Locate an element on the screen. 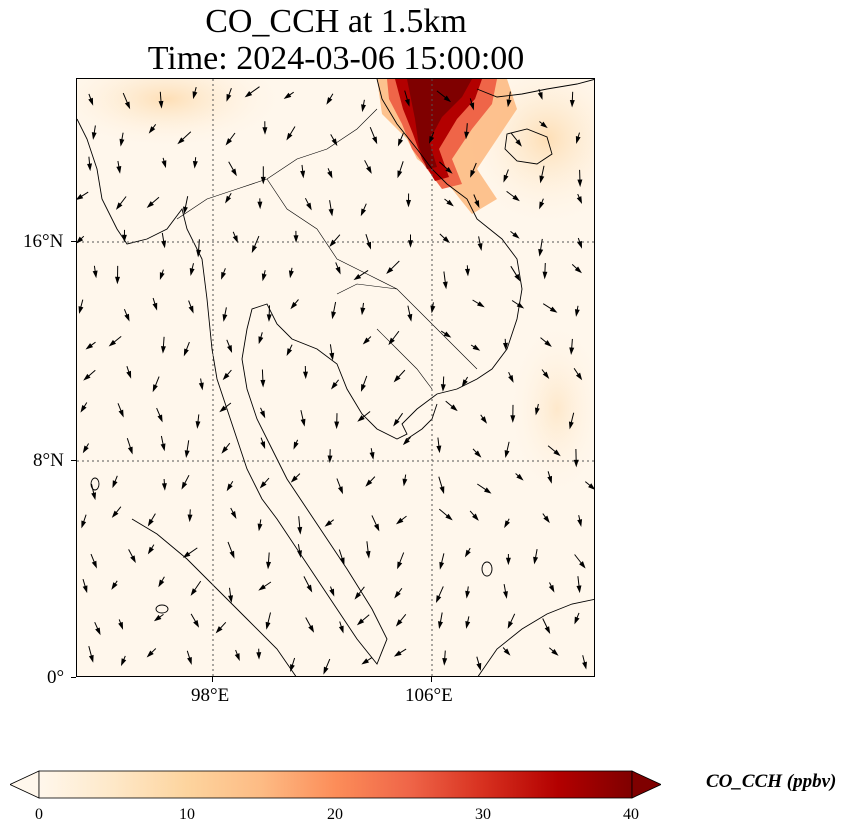 The image size is (859, 836). lon-label-98e: 98°E is located at coordinates (210, 695).